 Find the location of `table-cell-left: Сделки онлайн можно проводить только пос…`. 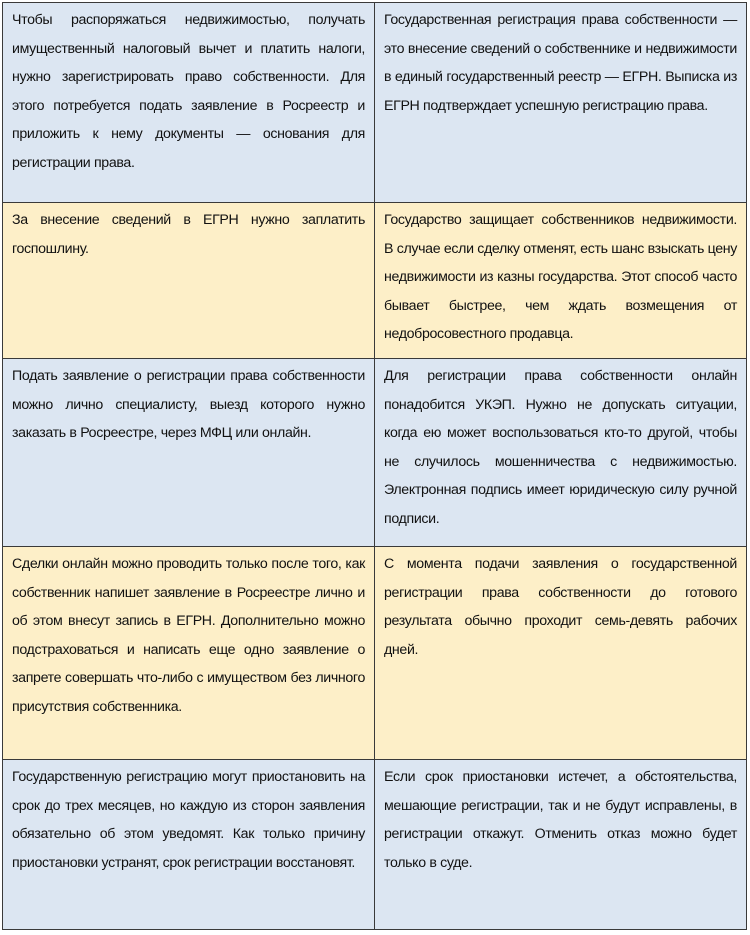

table-cell-left: Сделки онлайн можно проводить только пос… is located at coordinates (188, 653).